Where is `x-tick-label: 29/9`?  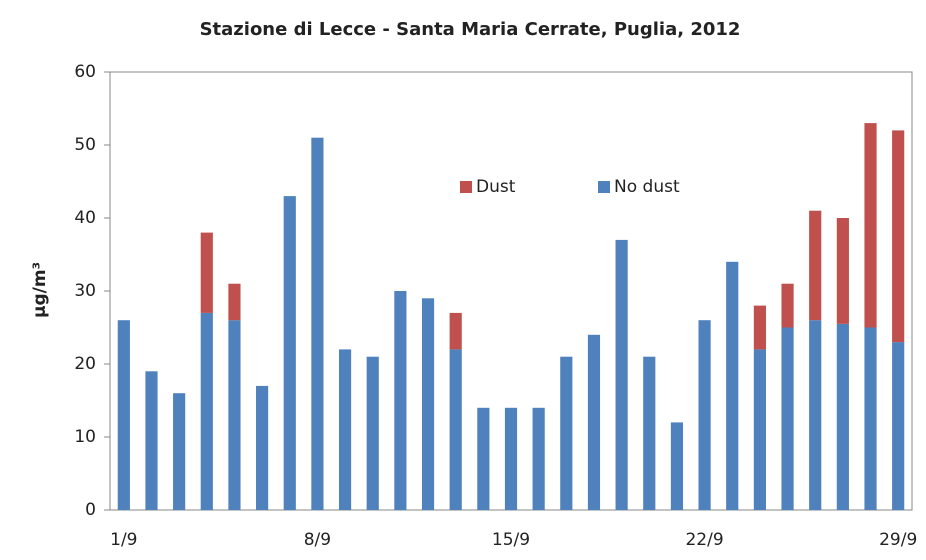 x-tick-label: 29/9 is located at coordinates (898, 540).